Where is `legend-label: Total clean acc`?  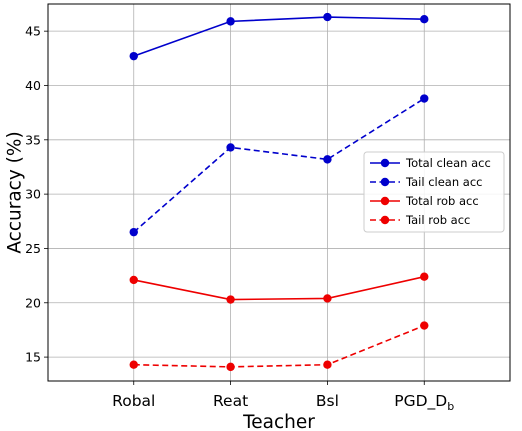
legend-label: Total clean acc is located at coordinates (448, 163).